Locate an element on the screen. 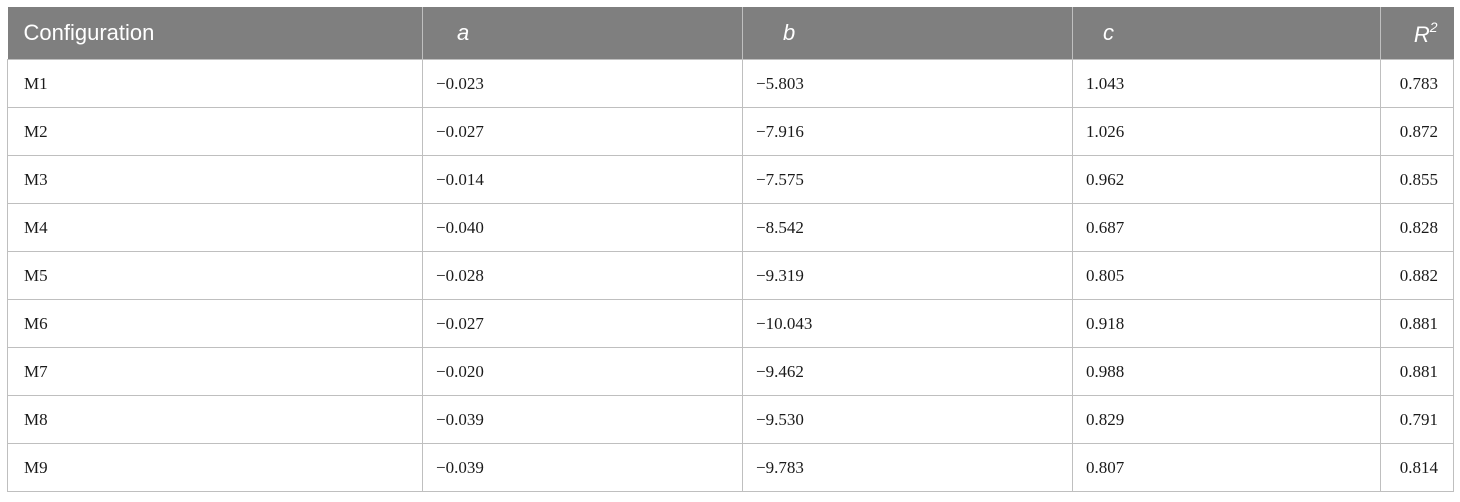  cell-b: −7.575 is located at coordinates (907, 179).